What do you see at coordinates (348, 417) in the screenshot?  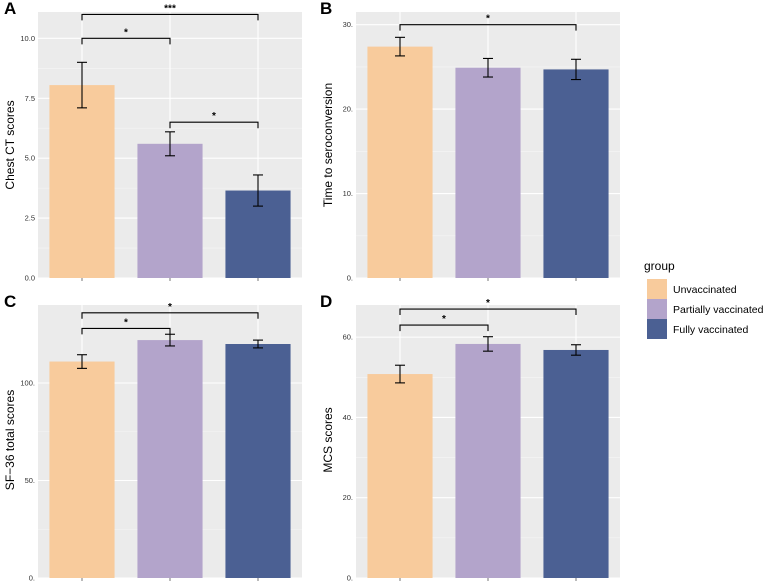 I see `y-tick-label: 40.` at bounding box center [348, 417].